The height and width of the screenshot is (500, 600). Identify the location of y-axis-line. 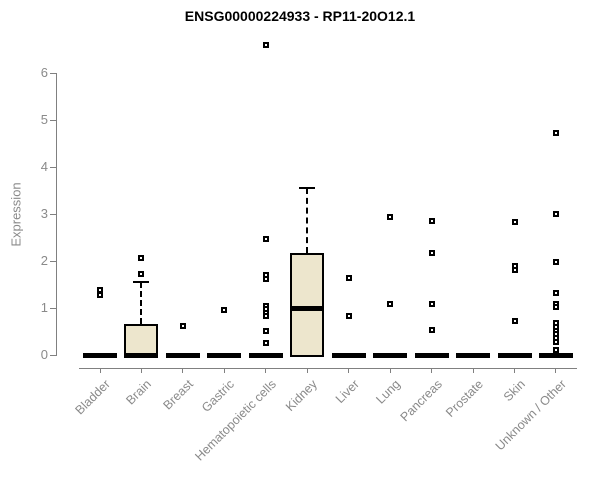
(56, 214).